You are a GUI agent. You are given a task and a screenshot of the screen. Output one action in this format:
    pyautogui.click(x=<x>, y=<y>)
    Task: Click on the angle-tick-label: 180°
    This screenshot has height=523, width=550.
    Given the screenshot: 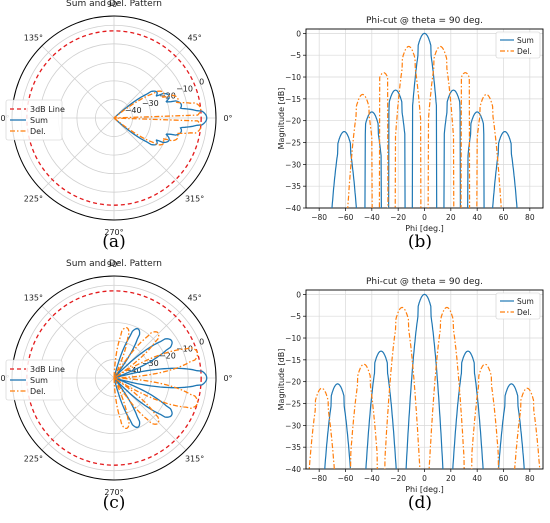 What is the action you would take?
    pyautogui.click(x=5, y=118)
    